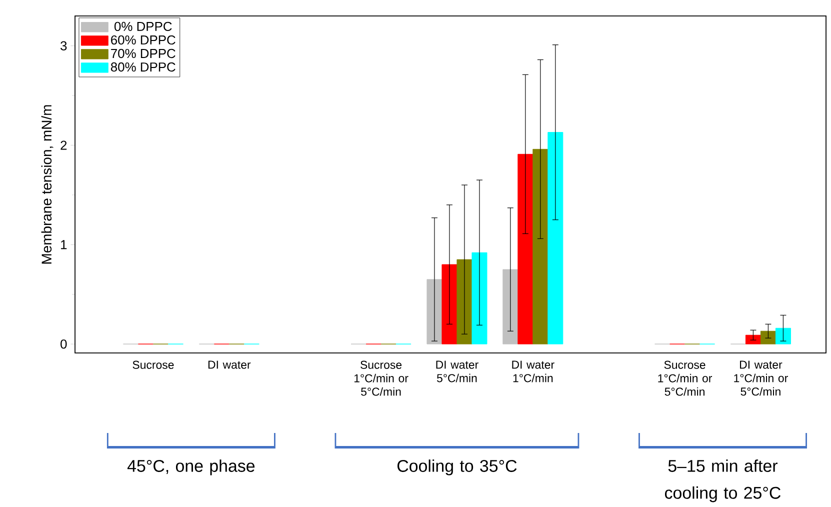 This screenshot has width=831, height=507. I want to click on x-tick-label: DI water 1°C/min or 5°C/min, so click(761, 378).